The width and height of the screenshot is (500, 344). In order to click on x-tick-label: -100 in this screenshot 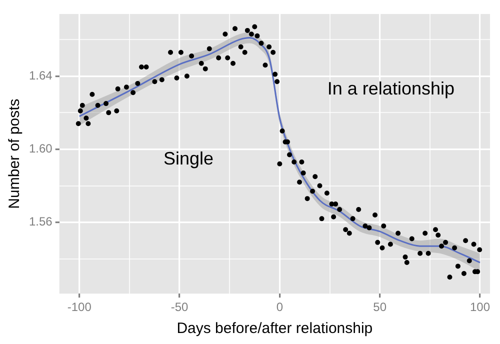, I will do `click(79, 307)`.